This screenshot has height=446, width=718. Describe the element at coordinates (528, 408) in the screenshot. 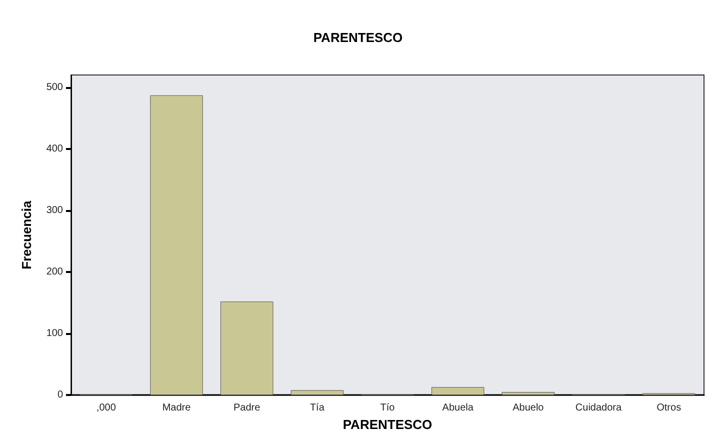

I see `x-tick-label: Abuelo` at that location.